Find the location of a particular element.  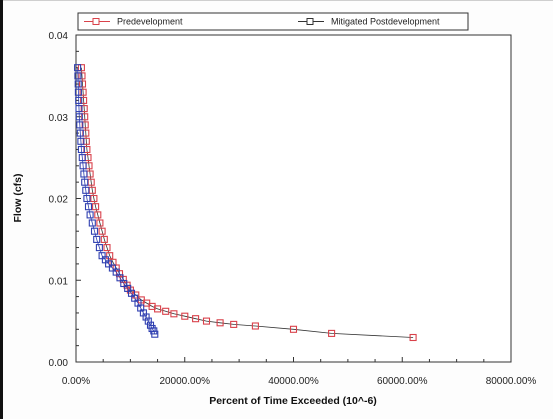

x-axis-title: Percent of Time Exceeded (10^-6) is located at coordinates (293, 401).